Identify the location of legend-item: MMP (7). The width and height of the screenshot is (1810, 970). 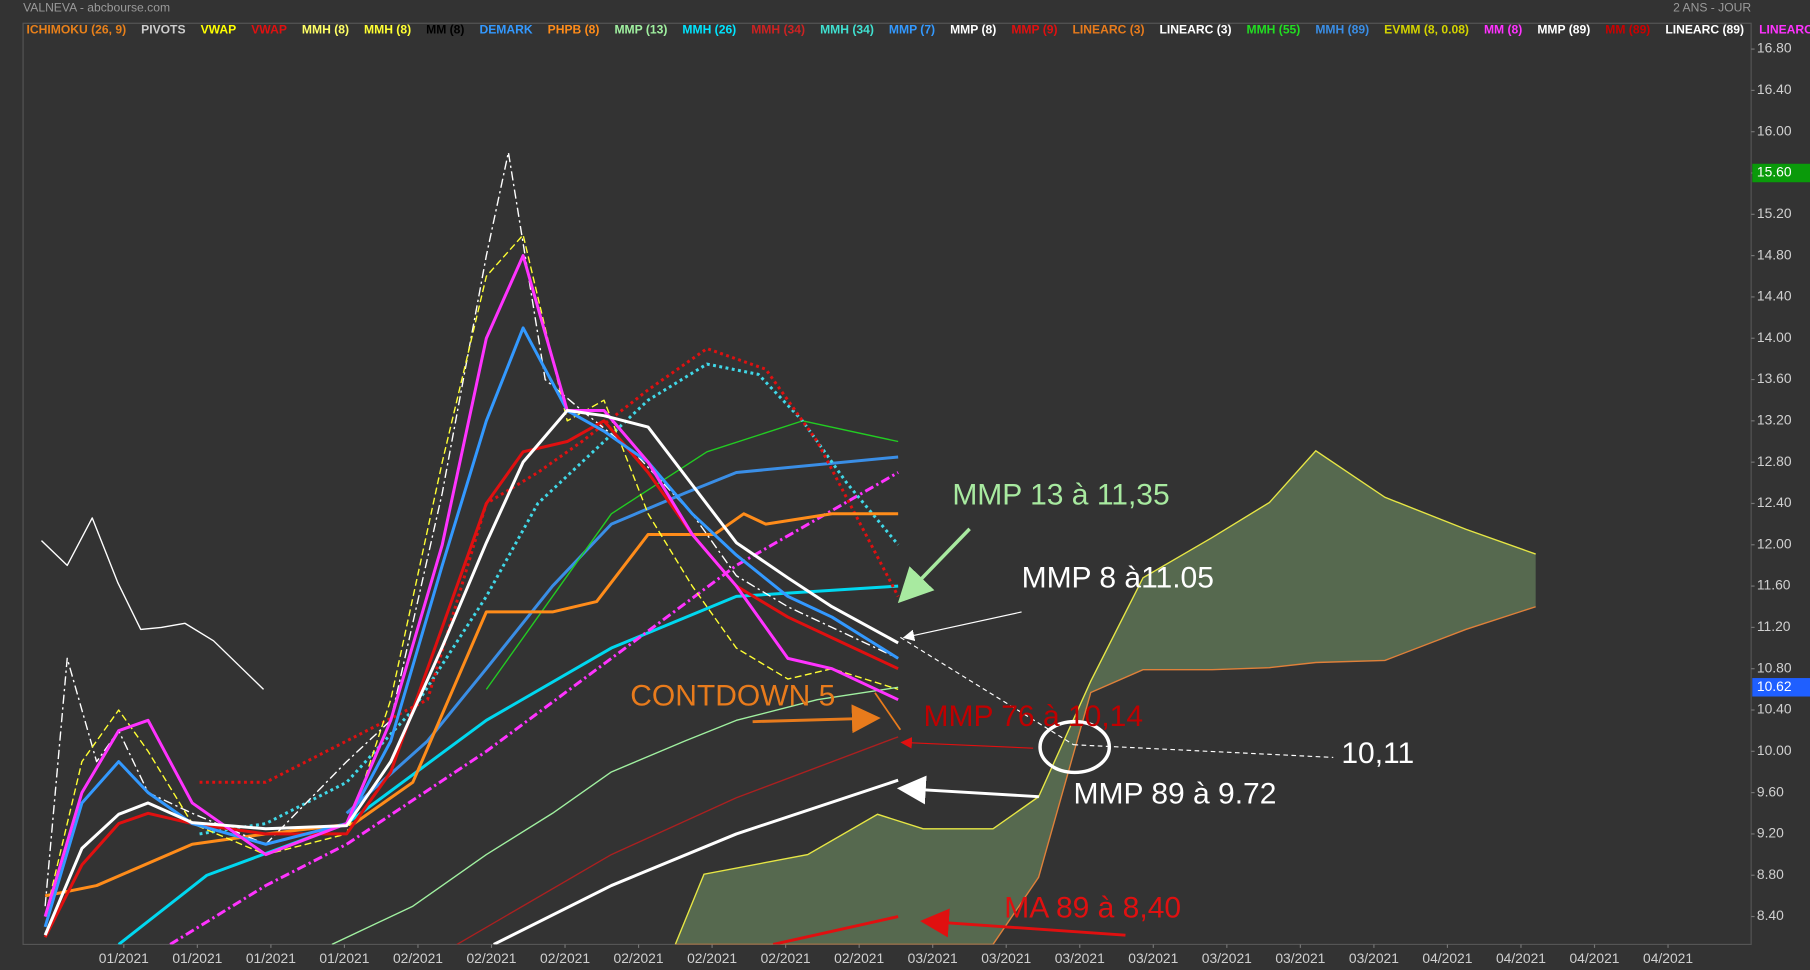
(912, 29).